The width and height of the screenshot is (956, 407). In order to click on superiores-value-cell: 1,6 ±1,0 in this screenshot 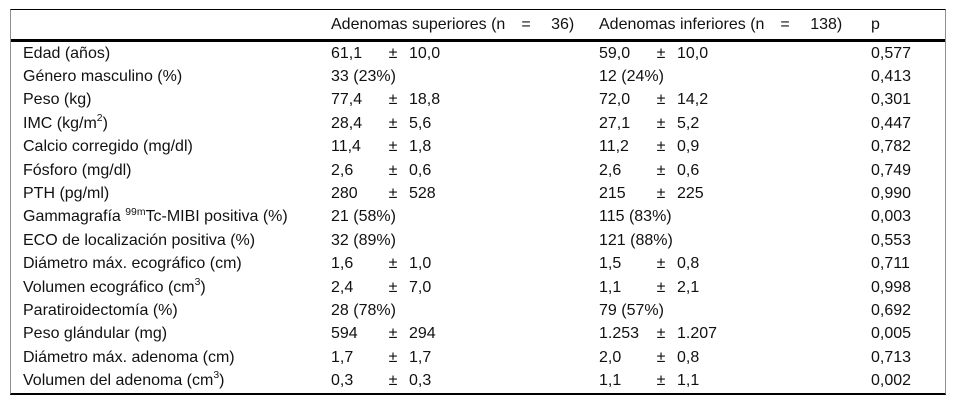, I will do `click(465, 264)`.